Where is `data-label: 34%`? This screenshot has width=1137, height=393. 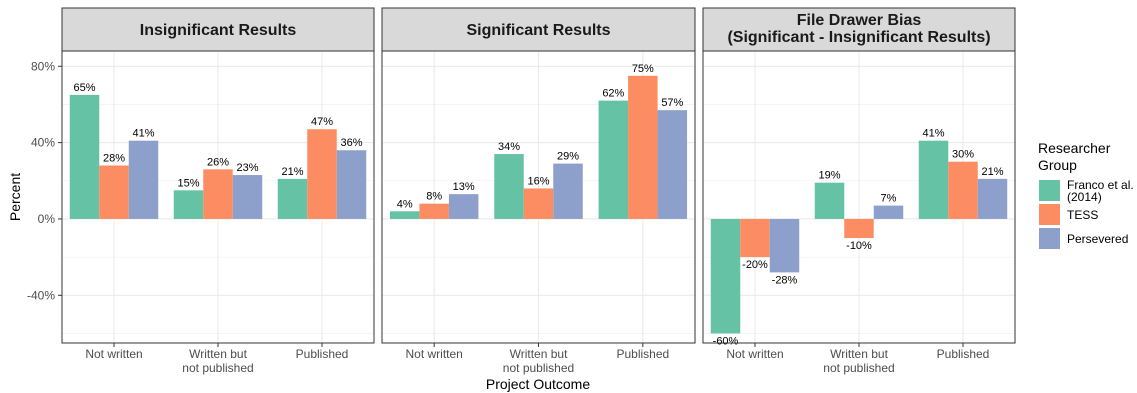
data-label: 34% is located at coordinates (509, 147).